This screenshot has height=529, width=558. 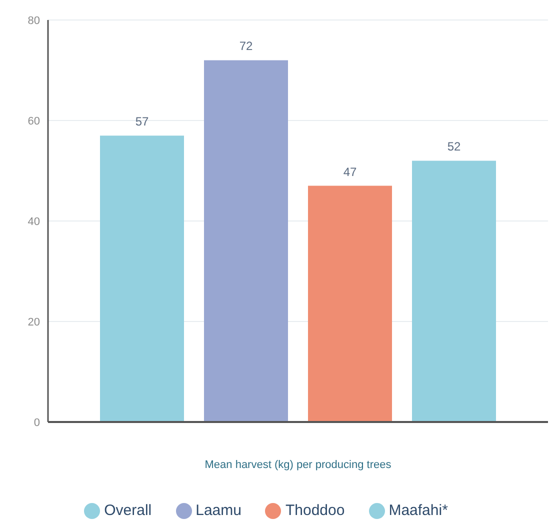 I want to click on legend-label: Laamu, so click(x=219, y=510).